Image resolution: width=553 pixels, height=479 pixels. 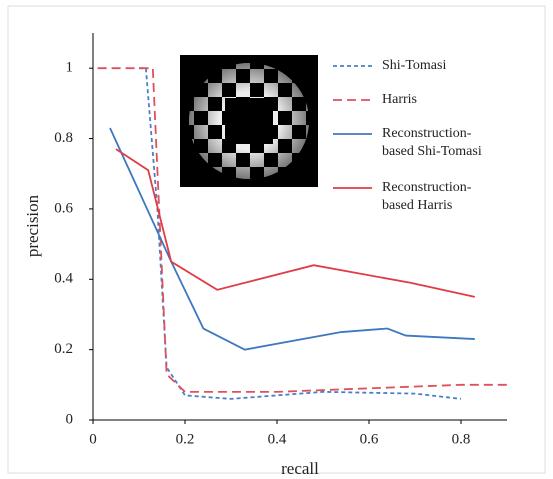 What do you see at coordinates (414, 65) in the screenshot?
I see `legend-label: Shi-Tomasi` at bounding box center [414, 65].